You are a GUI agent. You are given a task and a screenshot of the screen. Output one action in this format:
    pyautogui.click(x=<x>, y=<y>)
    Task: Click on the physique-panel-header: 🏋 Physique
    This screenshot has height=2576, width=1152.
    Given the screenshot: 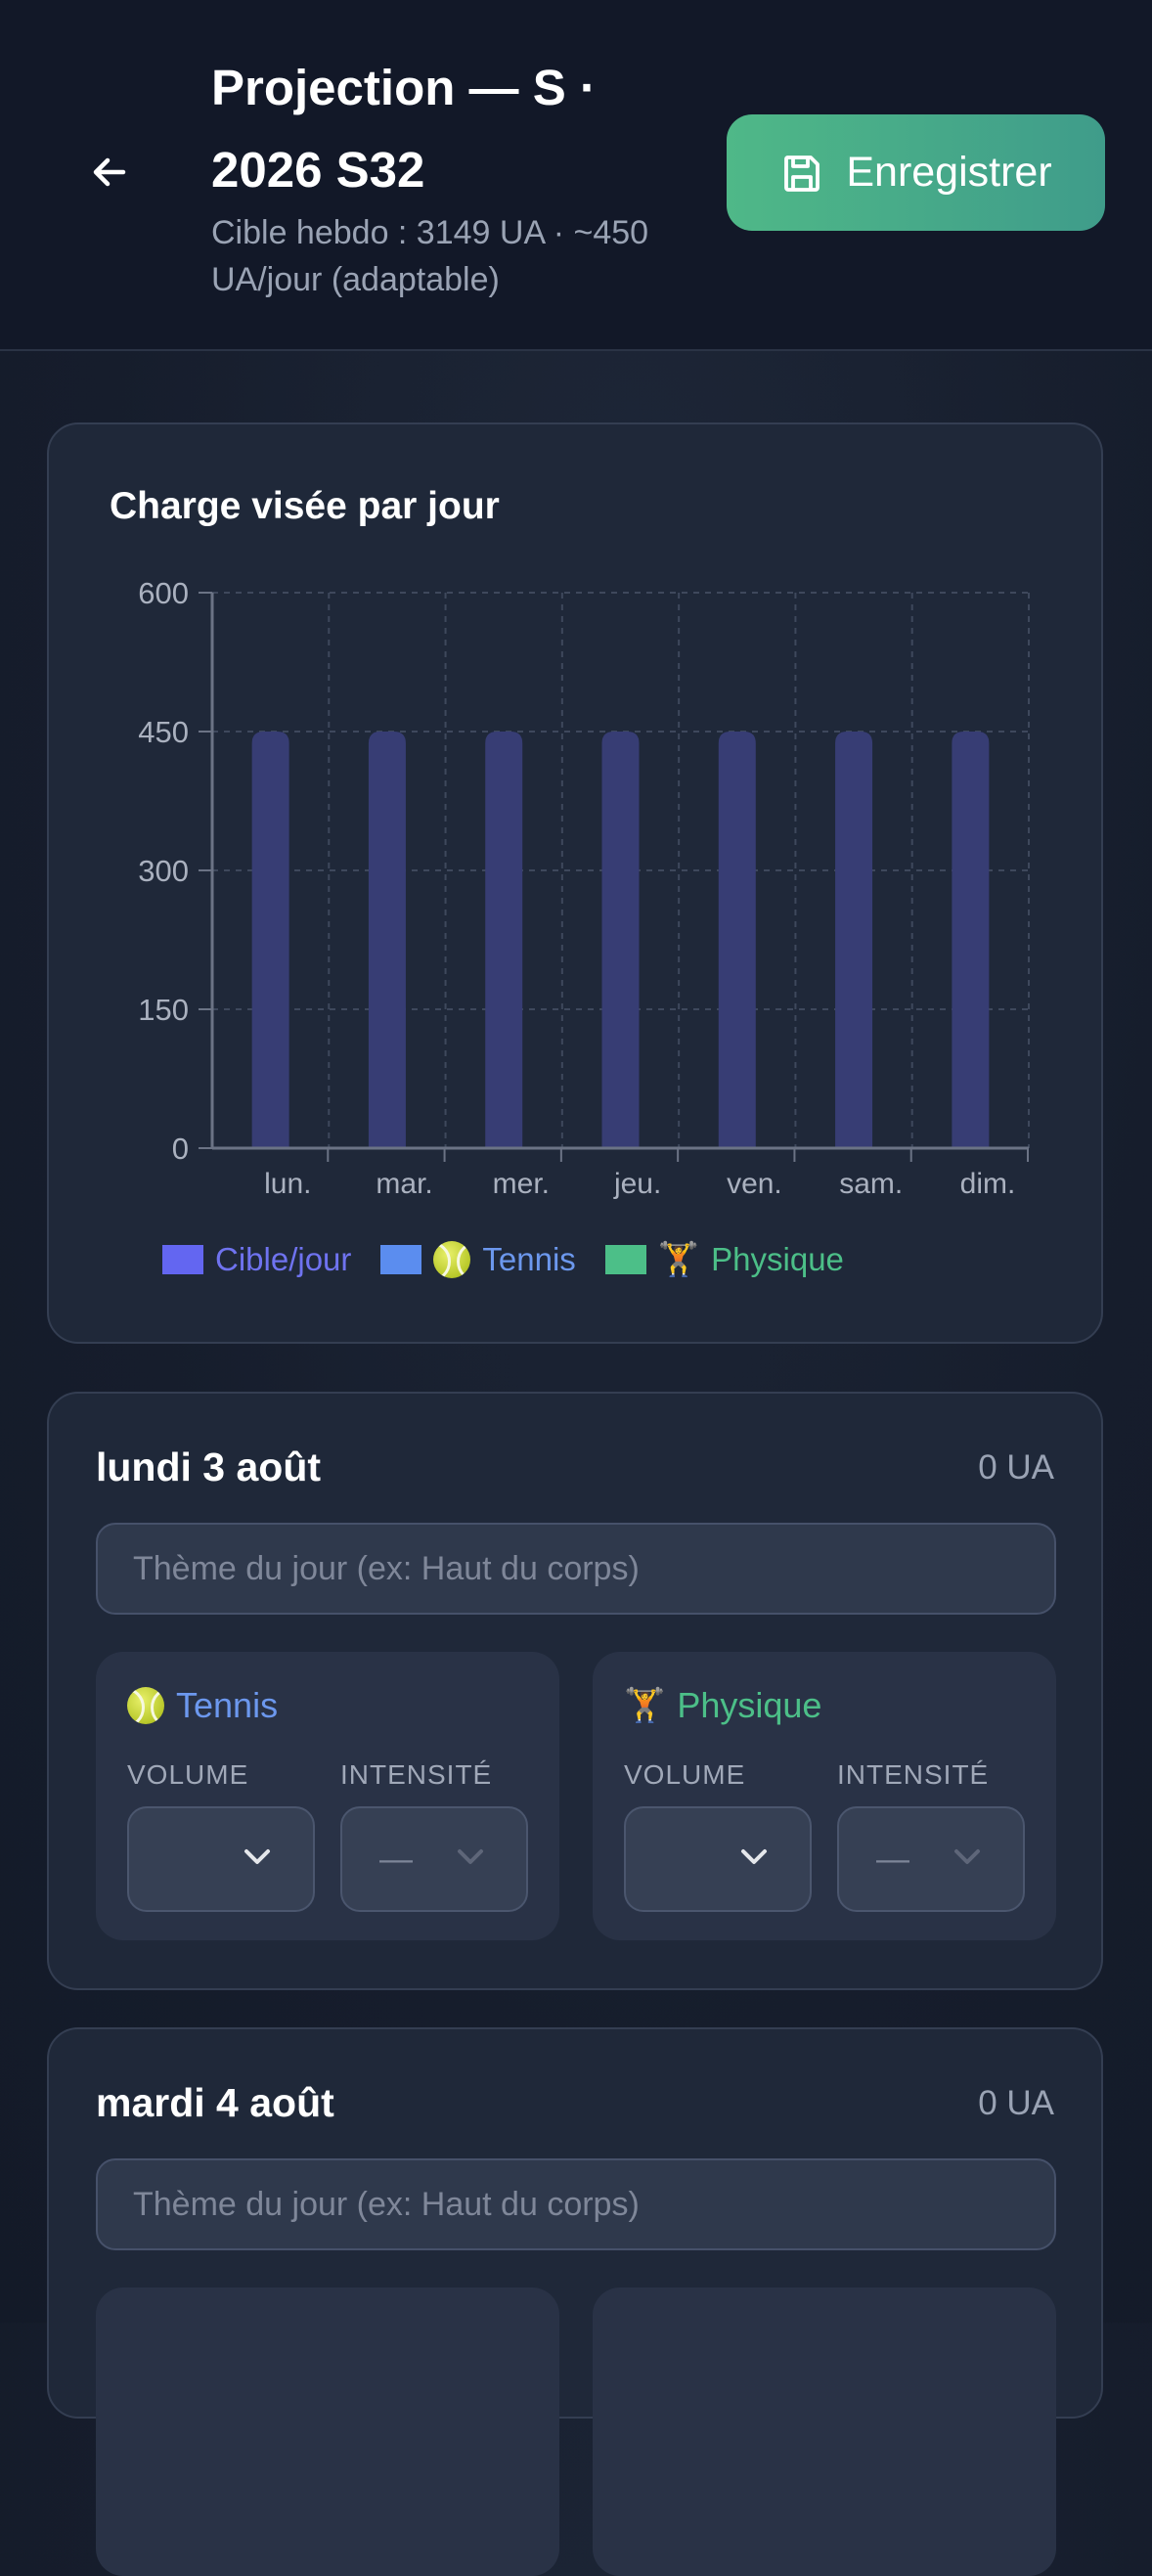 What is the action you would take?
    pyautogui.click(x=722, y=1706)
    